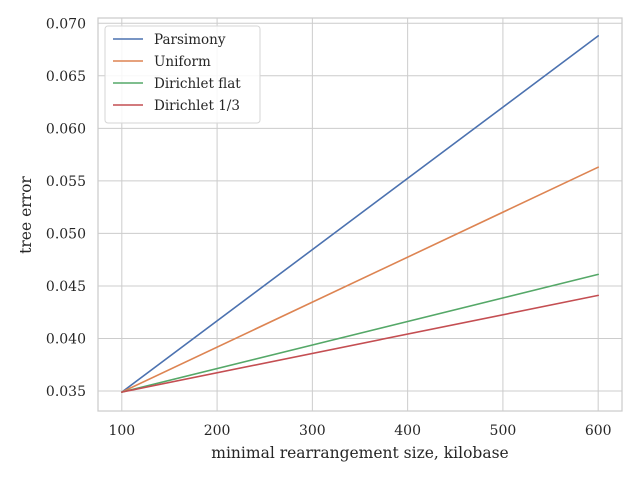  What do you see at coordinates (66, 287) in the screenshot?
I see `y-tick-label: 0.045` at bounding box center [66, 287].